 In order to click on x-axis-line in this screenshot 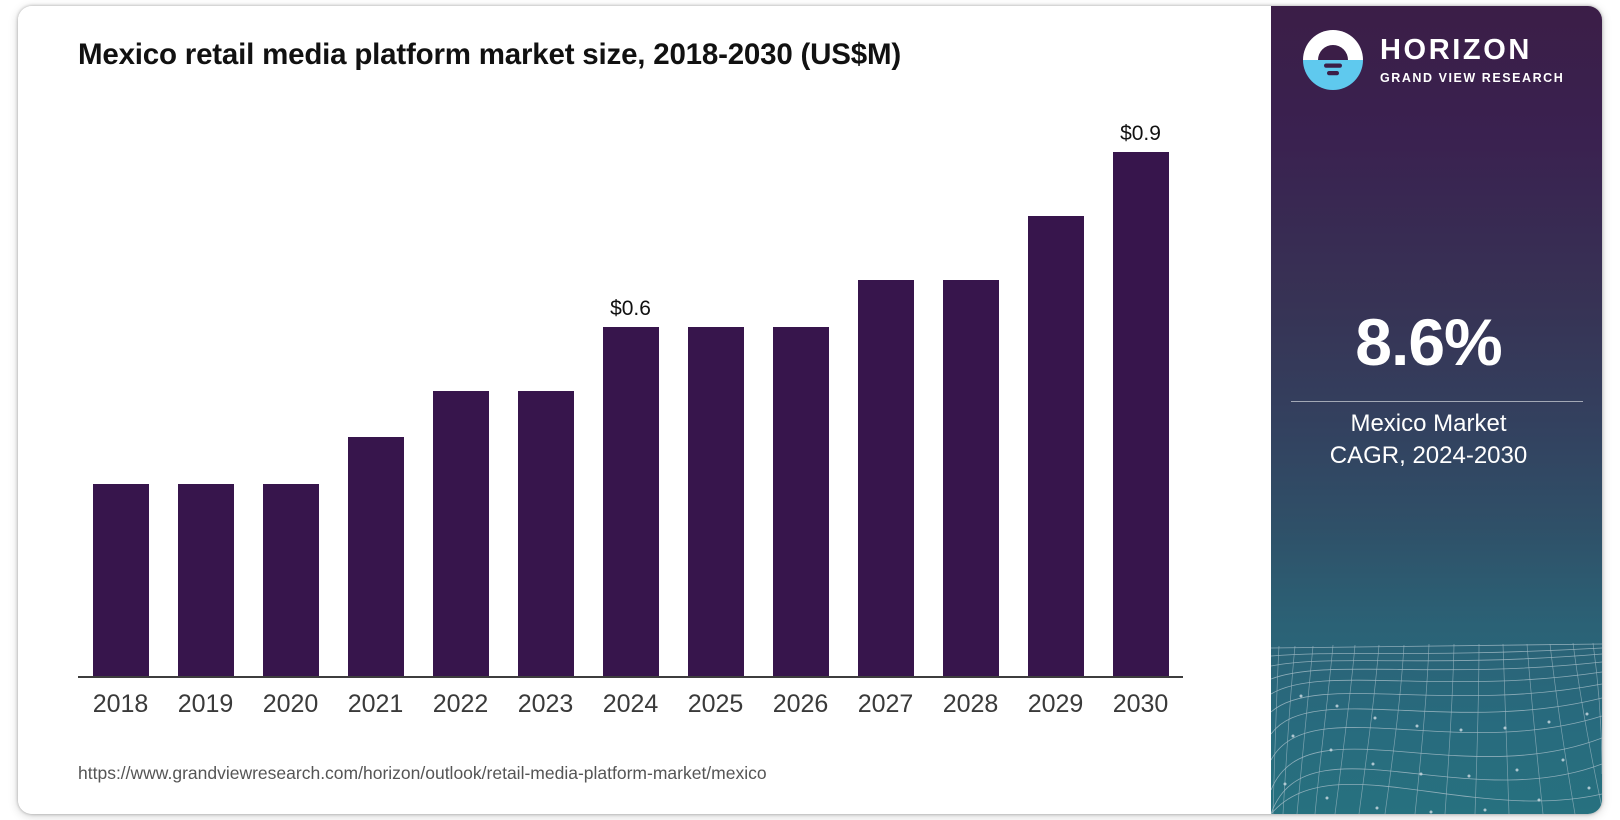, I will do `click(630, 677)`.